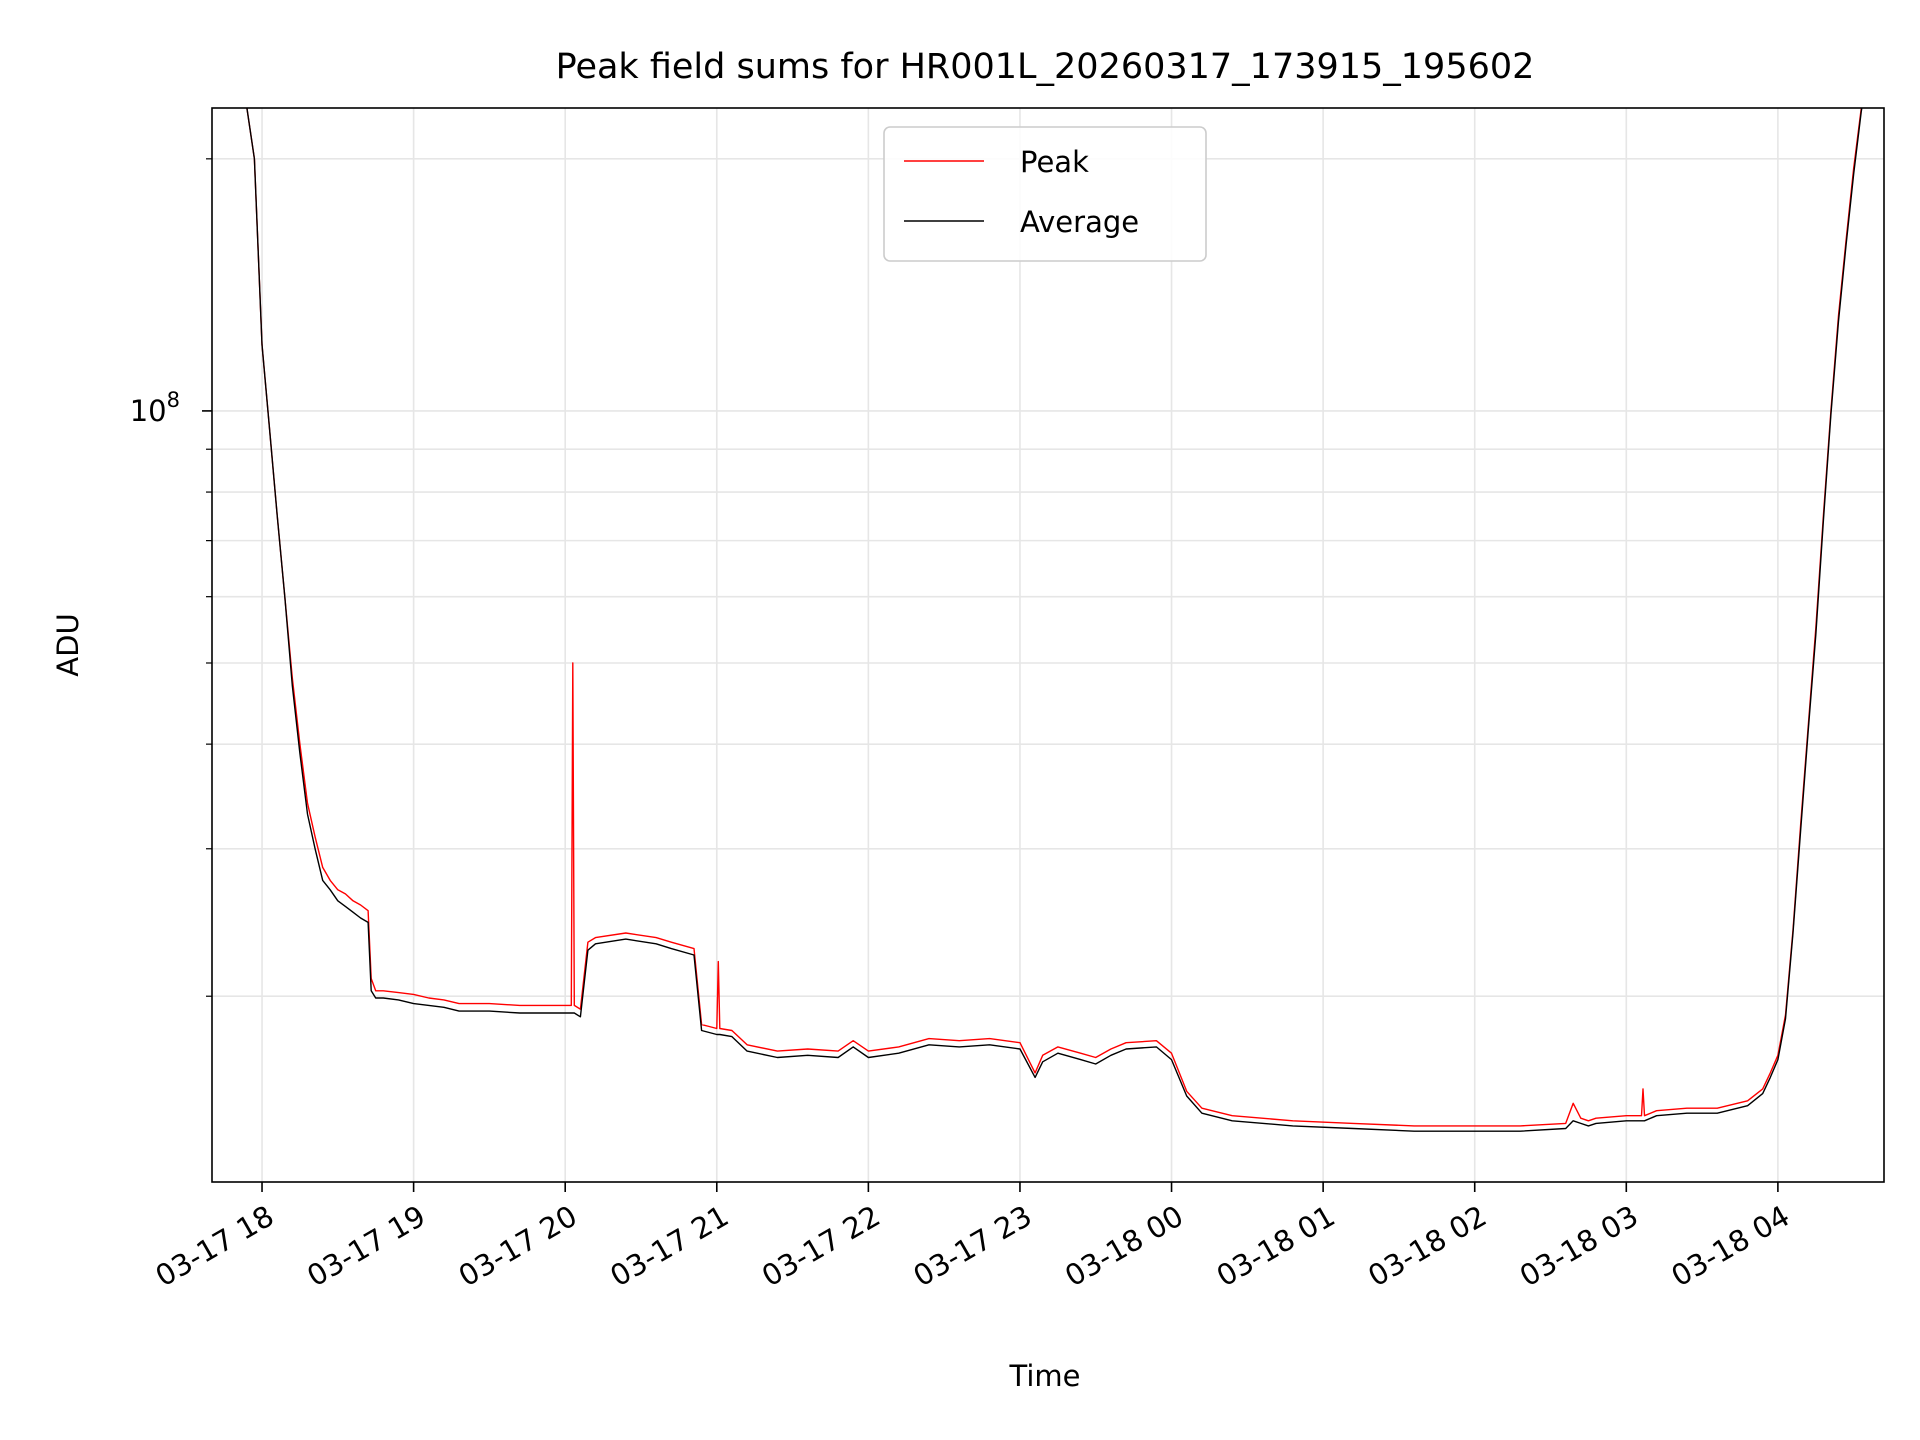 The height and width of the screenshot is (1440, 1920). What do you see at coordinates (148, 411) in the screenshot?
I see `y-tick-label-base: 10` at bounding box center [148, 411].